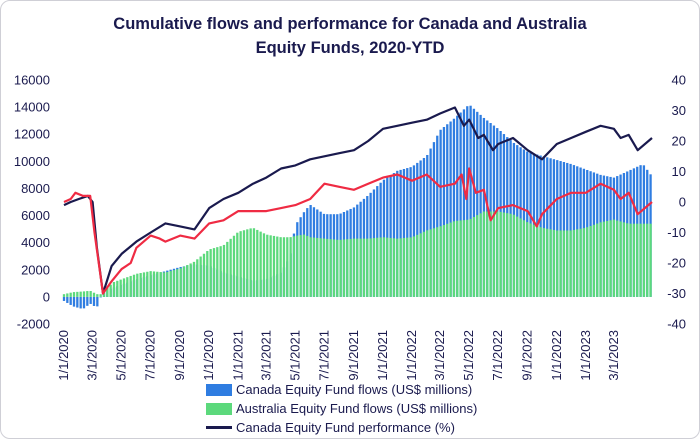  What do you see at coordinates (682, 202) in the screenshot?
I see `y-right-tick-label: 0` at bounding box center [682, 202].